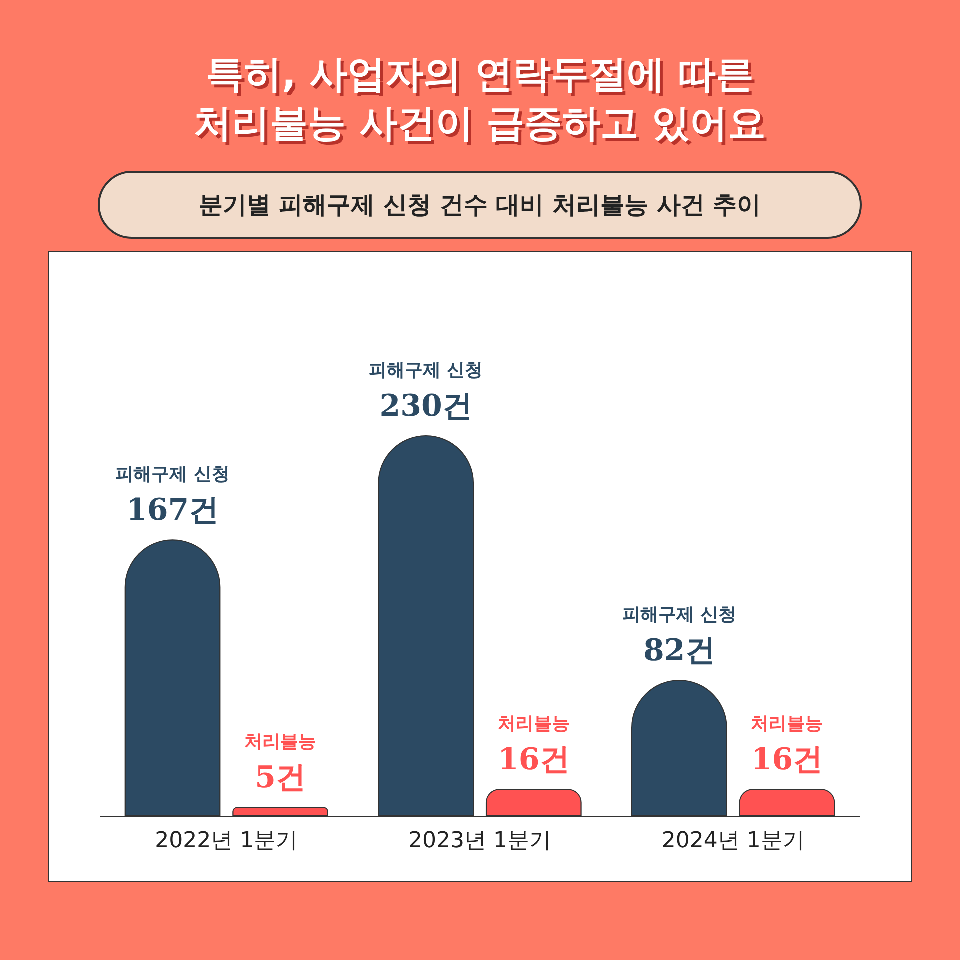  Describe the element at coordinates (480, 841) in the screenshot. I see `x-tick-label: 2023년 1분기` at that location.